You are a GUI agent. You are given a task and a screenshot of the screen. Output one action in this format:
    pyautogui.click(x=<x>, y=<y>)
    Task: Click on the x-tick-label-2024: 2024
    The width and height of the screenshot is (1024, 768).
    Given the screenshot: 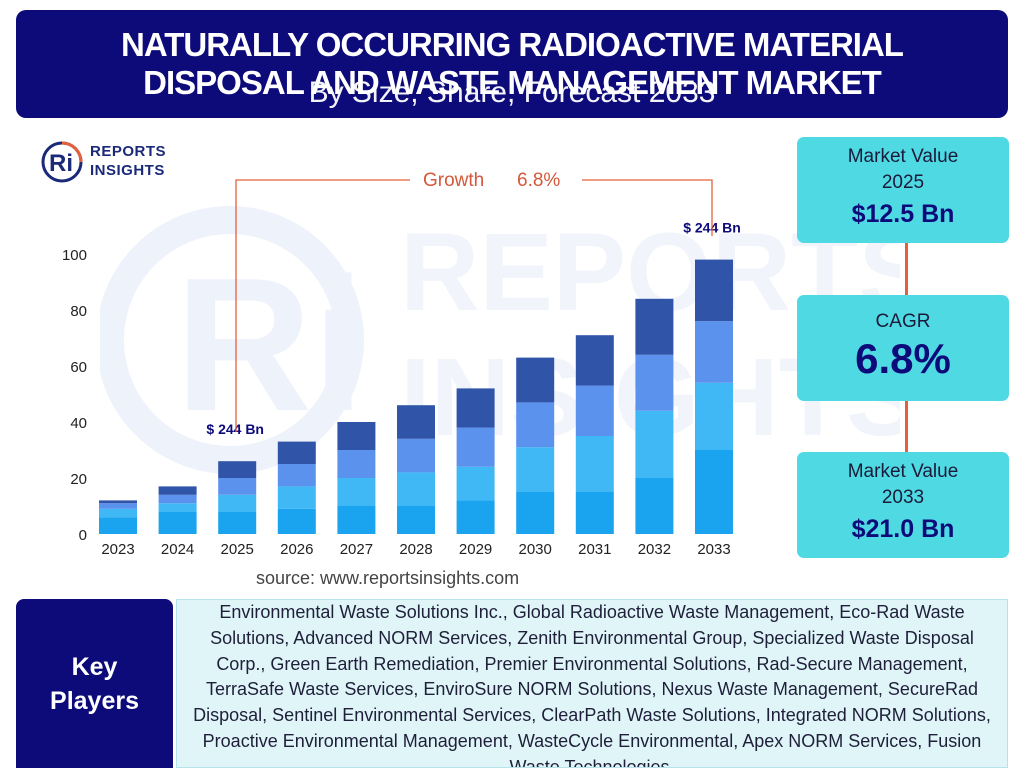 What is the action you would take?
    pyautogui.click(x=177, y=549)
    